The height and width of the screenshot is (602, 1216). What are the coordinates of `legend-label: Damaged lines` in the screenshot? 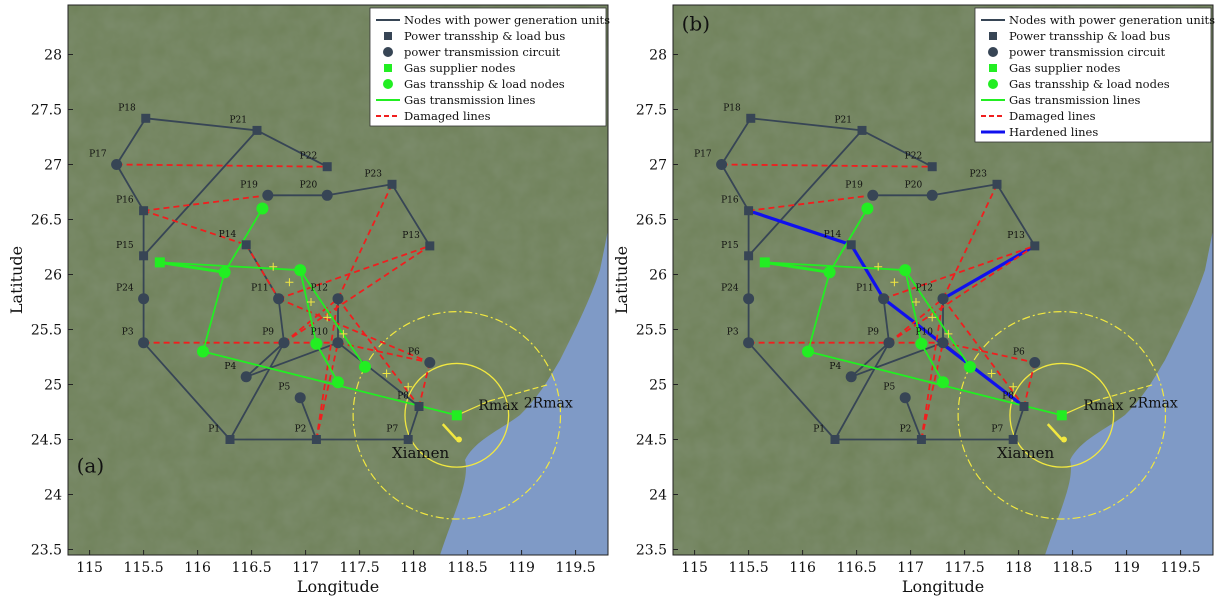 It's located at (1052, 116).